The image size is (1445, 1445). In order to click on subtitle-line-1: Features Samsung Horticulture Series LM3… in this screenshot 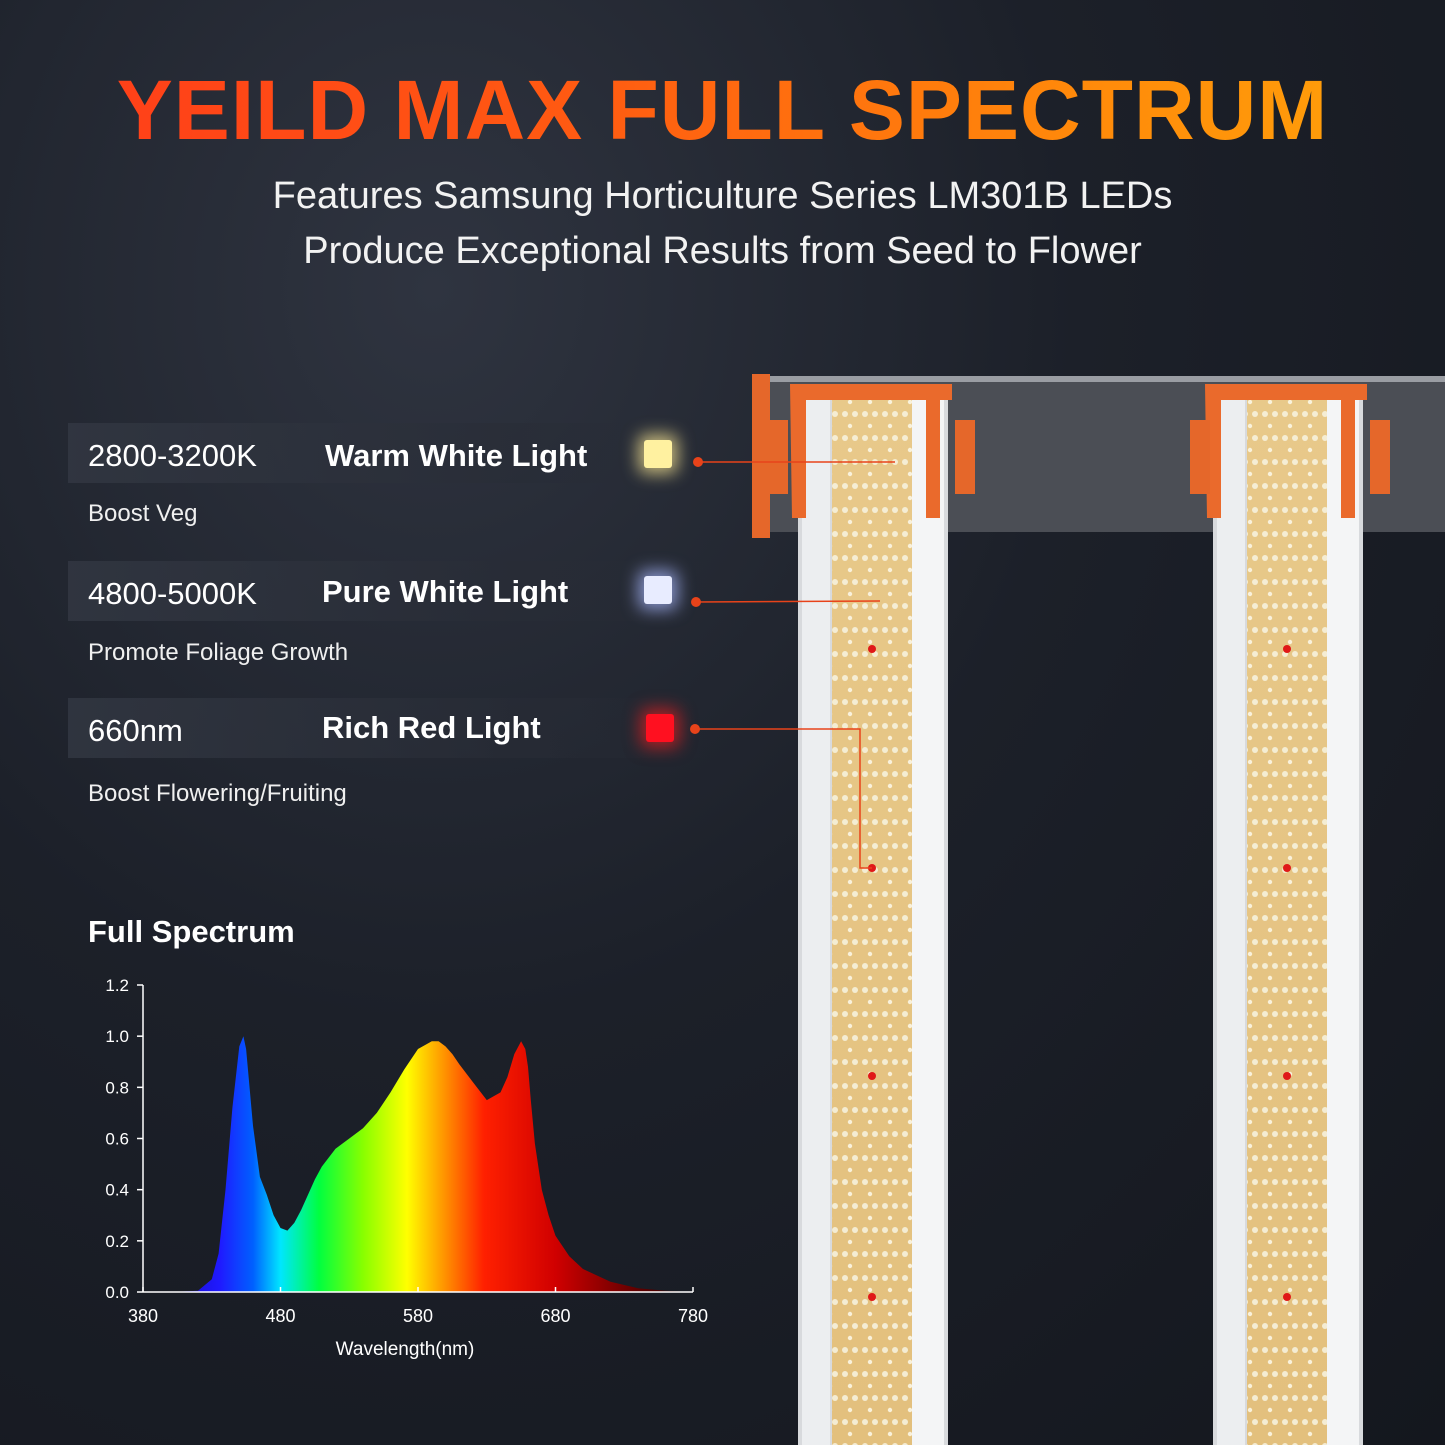, I will do `click(722, 196)`.